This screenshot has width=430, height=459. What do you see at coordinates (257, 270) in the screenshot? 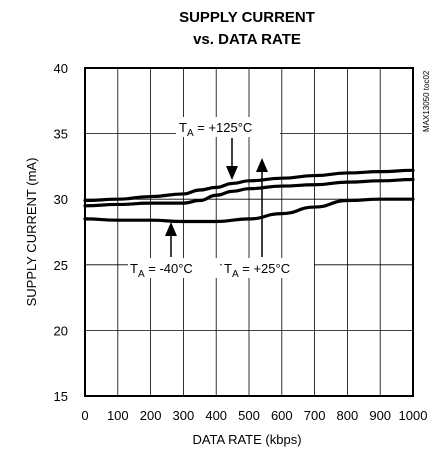
I see `annotation-25c-label: TA = +25°C` at bounding box center [257, 270].